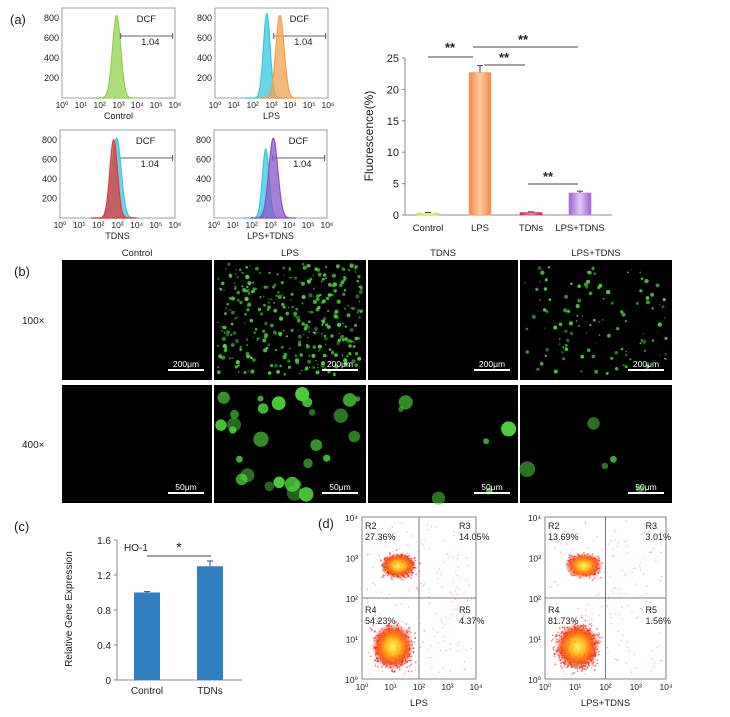  Describe the element at coordinates (380, 537) in the screenshot. I see `quadrant-percent: 27.36%` at that location.